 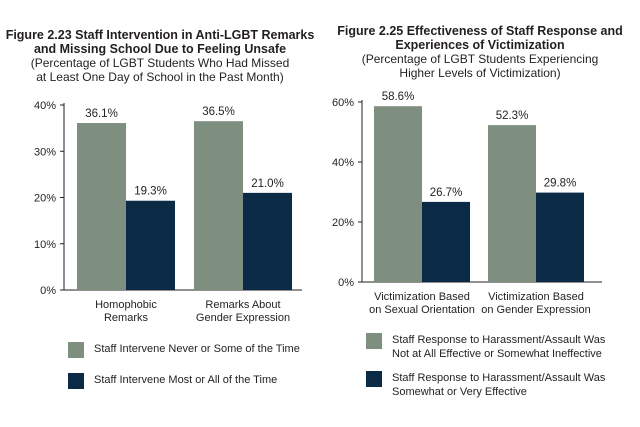 I want to click on x-tick-label: on Gender Expression, so click(x=535, y=310).